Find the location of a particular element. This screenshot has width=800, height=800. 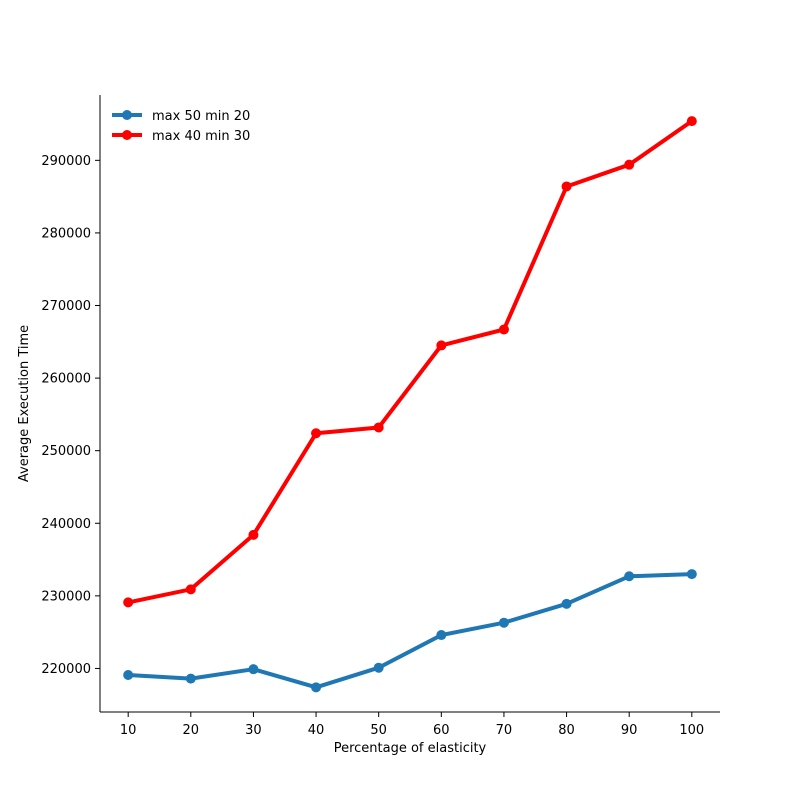

x-tick-label: 10 is located at coordinates (128, 730).